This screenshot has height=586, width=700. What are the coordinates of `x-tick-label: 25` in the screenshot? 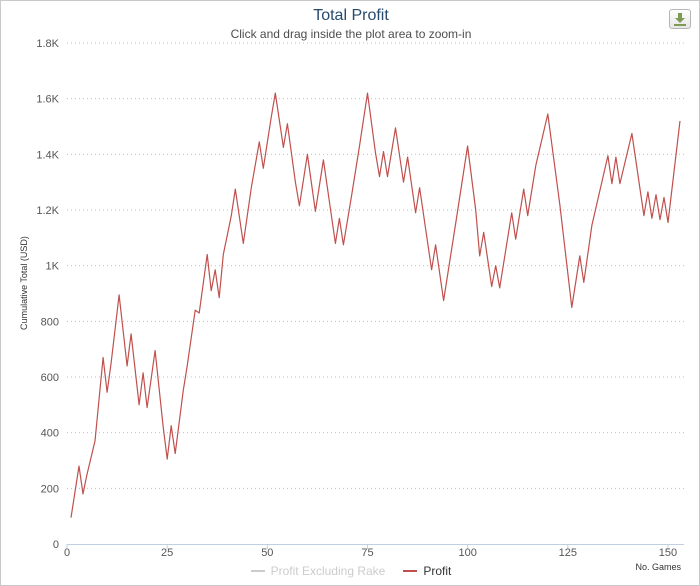 It's located at (167, 553).